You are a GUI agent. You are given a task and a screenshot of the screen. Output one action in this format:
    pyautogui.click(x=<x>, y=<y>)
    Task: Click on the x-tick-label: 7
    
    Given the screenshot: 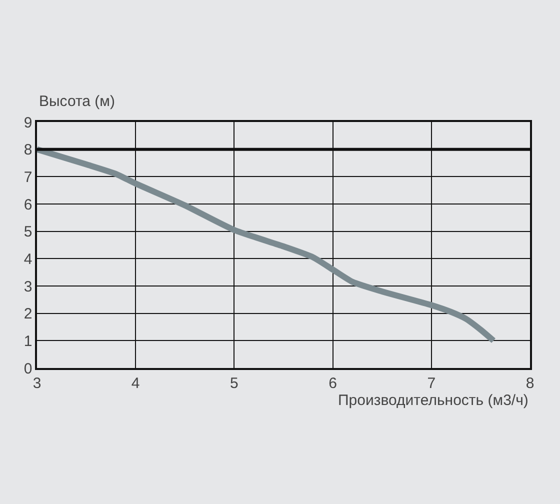 What is the action you would take?
    pyautogui.click(x=431, y=383)
    